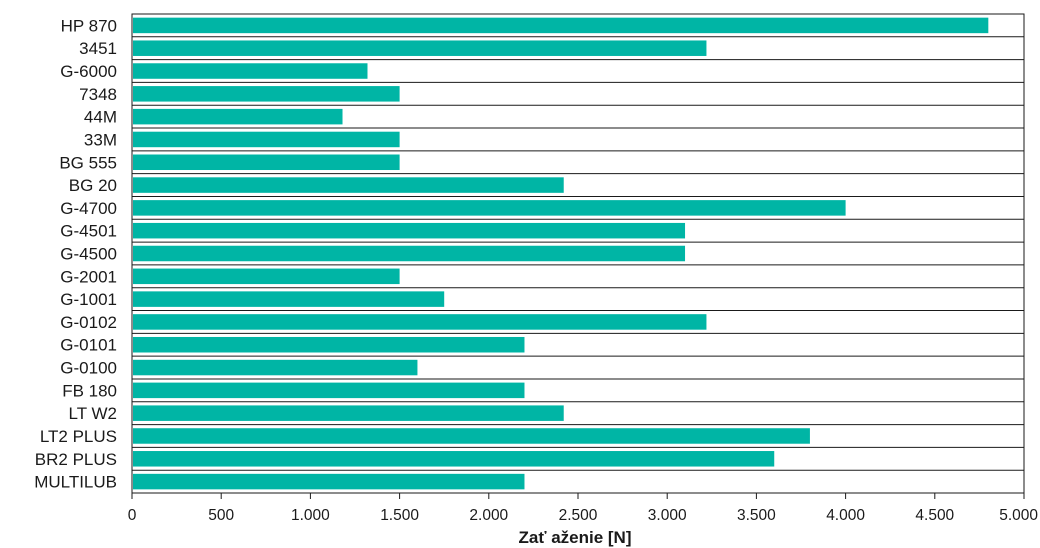  What do you see at coordinates (578, 515) in the screenshot?
I see `x-tick-label: 2.500` at bounding box center [578, 515].